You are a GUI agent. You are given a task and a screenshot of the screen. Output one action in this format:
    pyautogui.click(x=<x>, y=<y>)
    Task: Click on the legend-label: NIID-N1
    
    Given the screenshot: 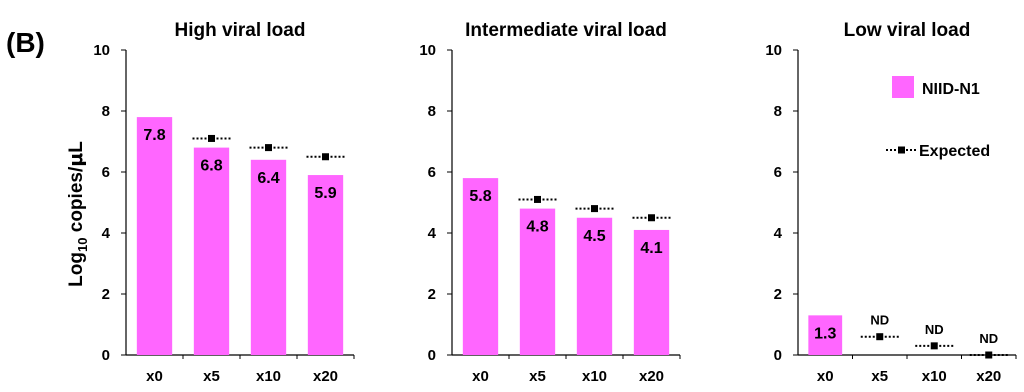 What is the action you would take?
    pyautogui.click(x=951, y=89)
    